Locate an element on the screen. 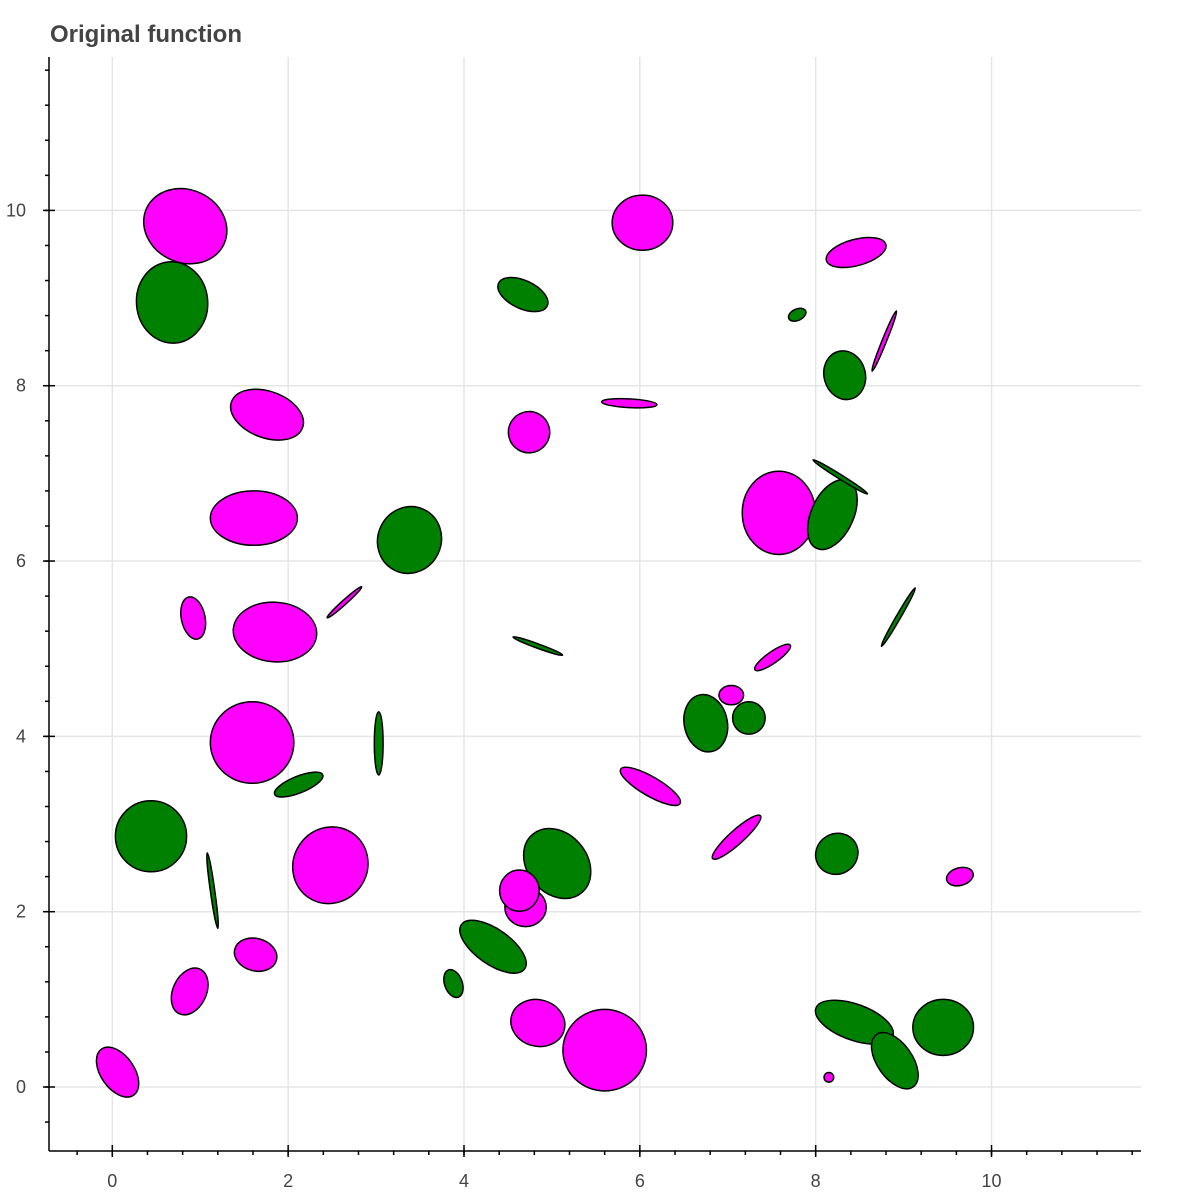 This screenshot has height=1200, width=1200. y-tick-label: 6 is located at coordinates (21, 561).